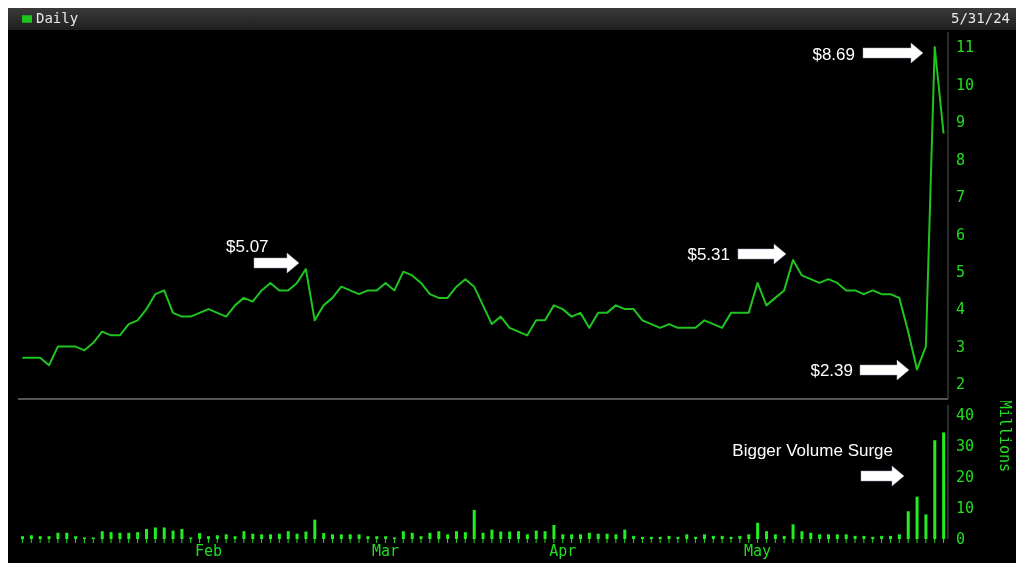 The height and width of the screenshot is (571, 1024). Describe the element at coordinates (386, 550) in the screenshot. I see `x-tick-label: Mar` at that location.